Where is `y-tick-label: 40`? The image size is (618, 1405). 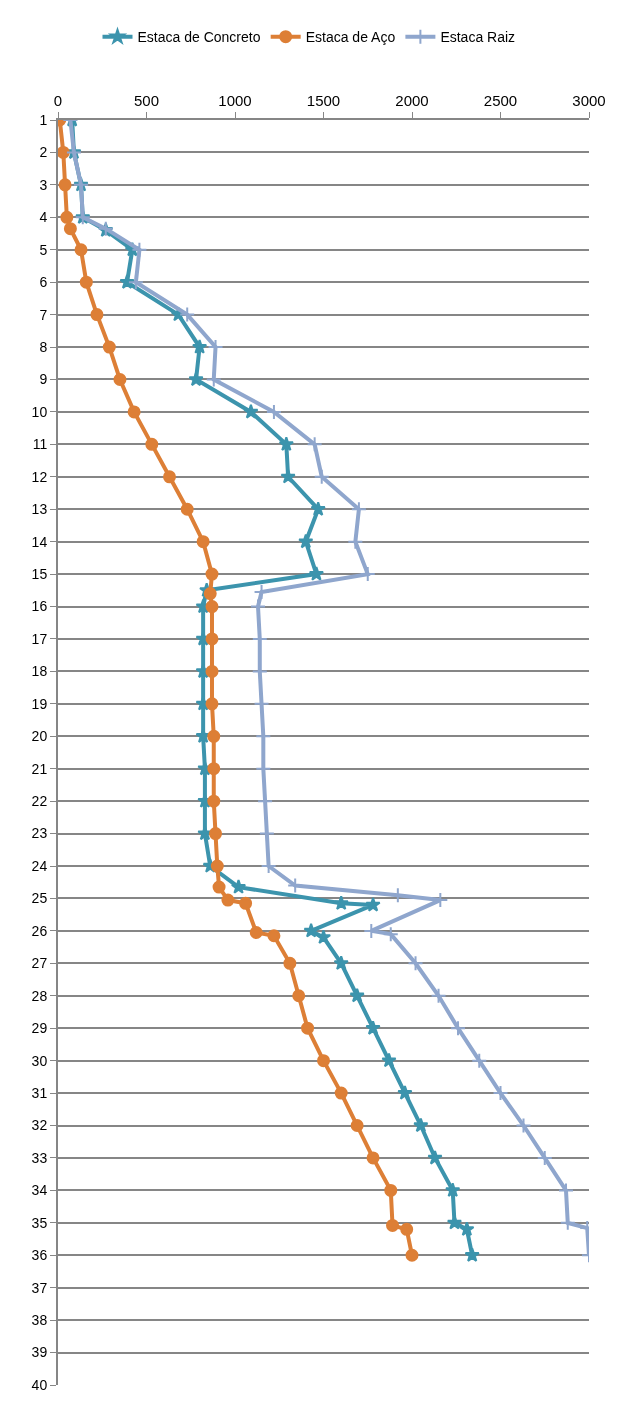
y-tick-label: 40 is located at coordinates (39, 1384).